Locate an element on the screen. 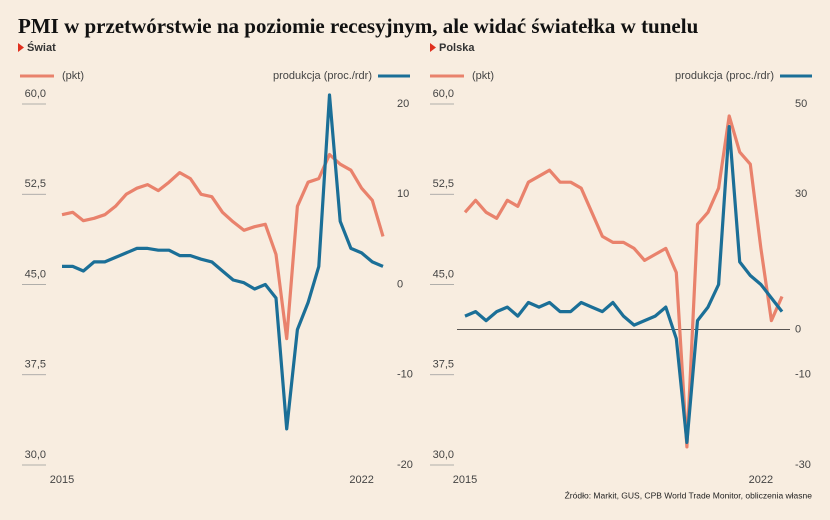 Image resolution: width=830 pixels, height=520 pixels. series-line is located at coordinates (223, 246).